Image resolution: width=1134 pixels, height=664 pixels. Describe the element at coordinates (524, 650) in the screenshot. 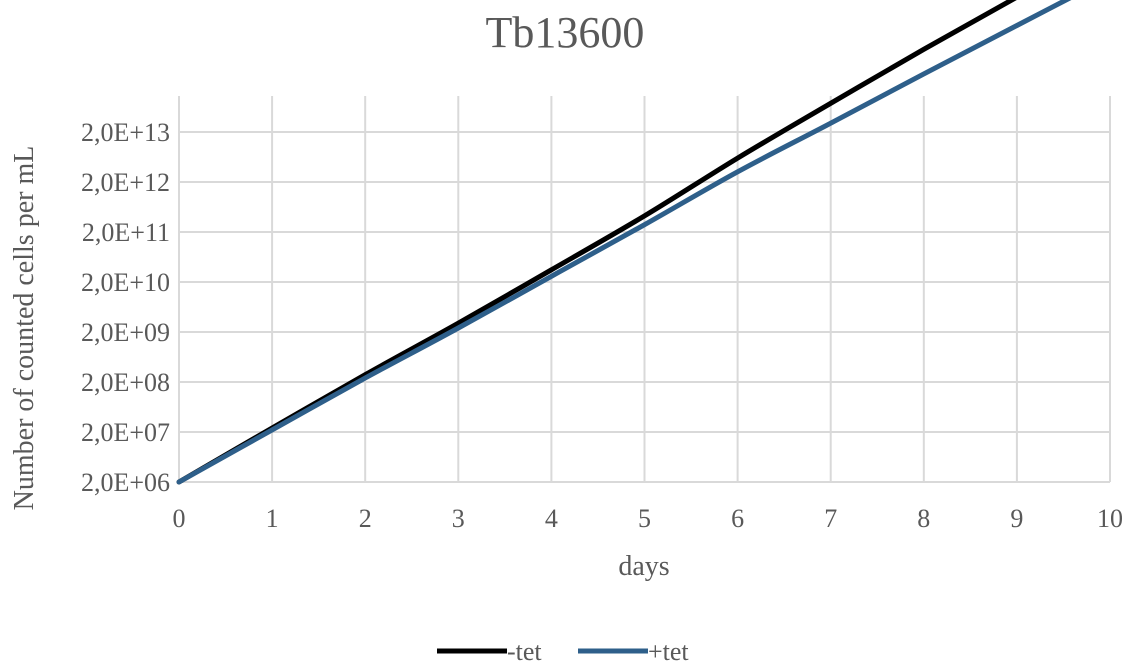

I see `legend-label: -tet` at that location.